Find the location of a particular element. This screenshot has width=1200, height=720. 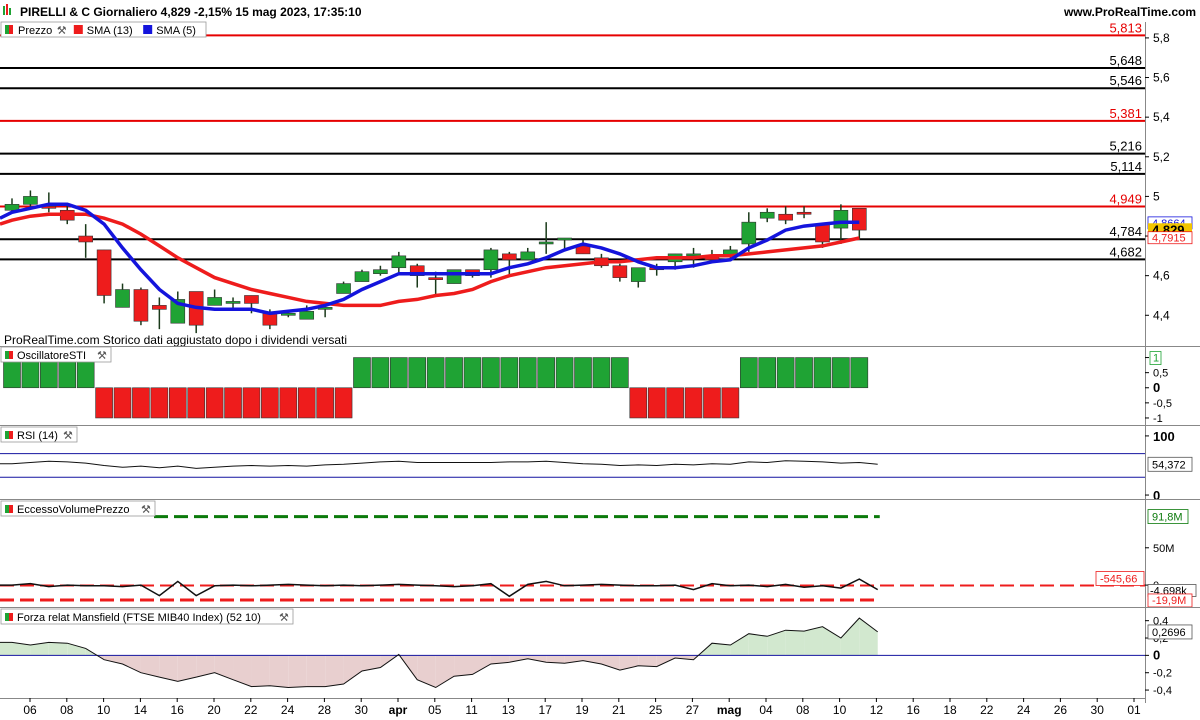

x-tick-label: 17 is located at coordinates (546, 710).